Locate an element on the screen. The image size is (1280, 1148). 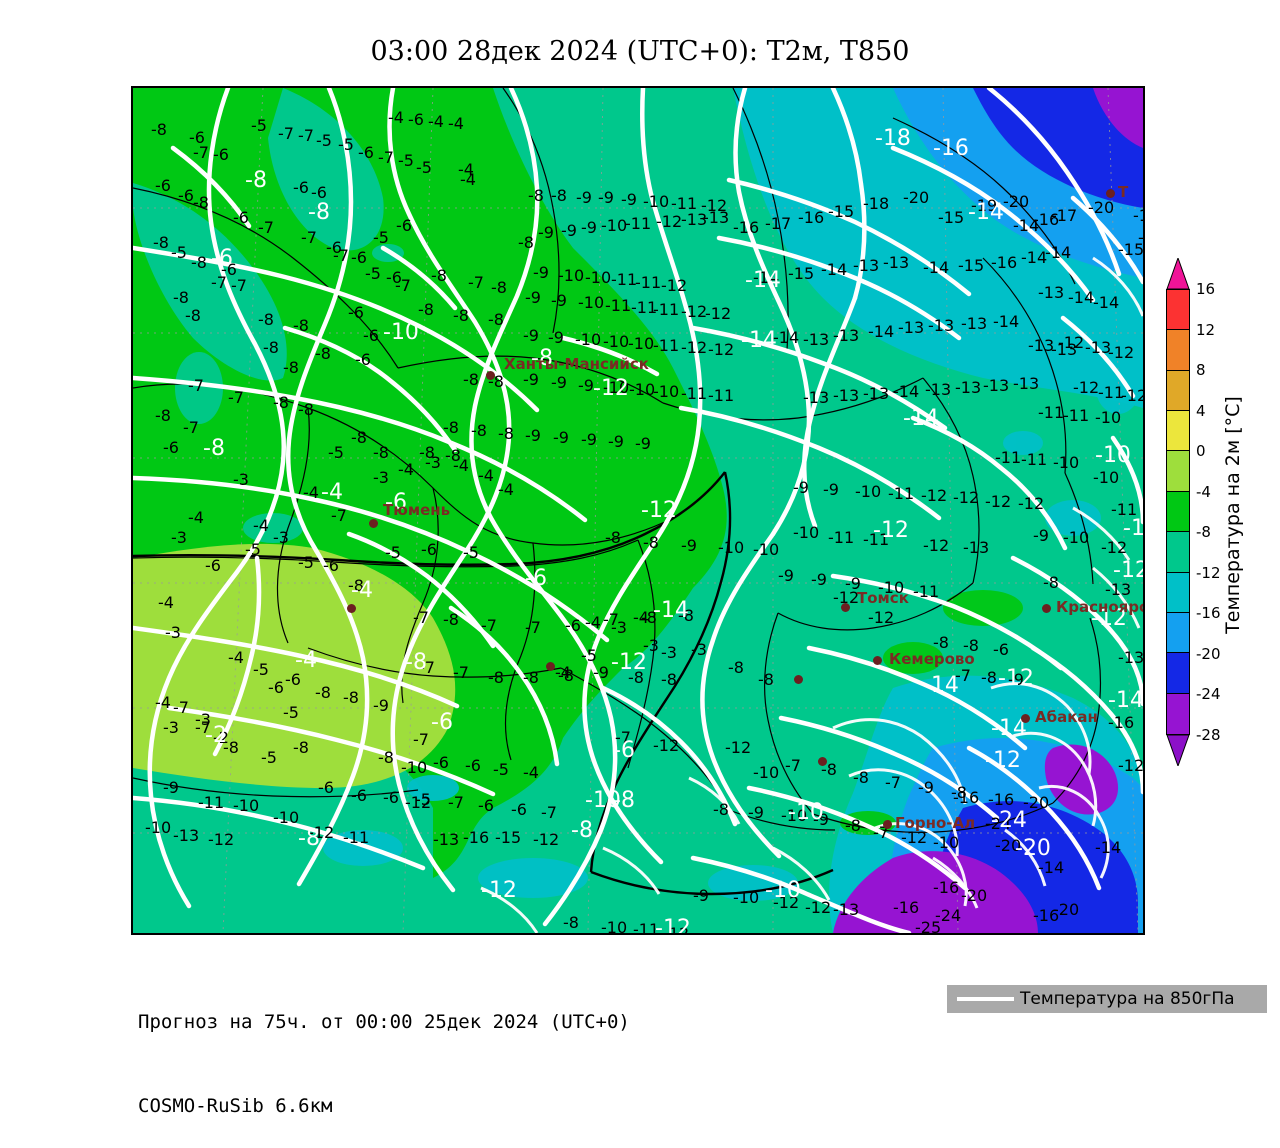
t2m-value: -16 is located at coordinates (946, 887).